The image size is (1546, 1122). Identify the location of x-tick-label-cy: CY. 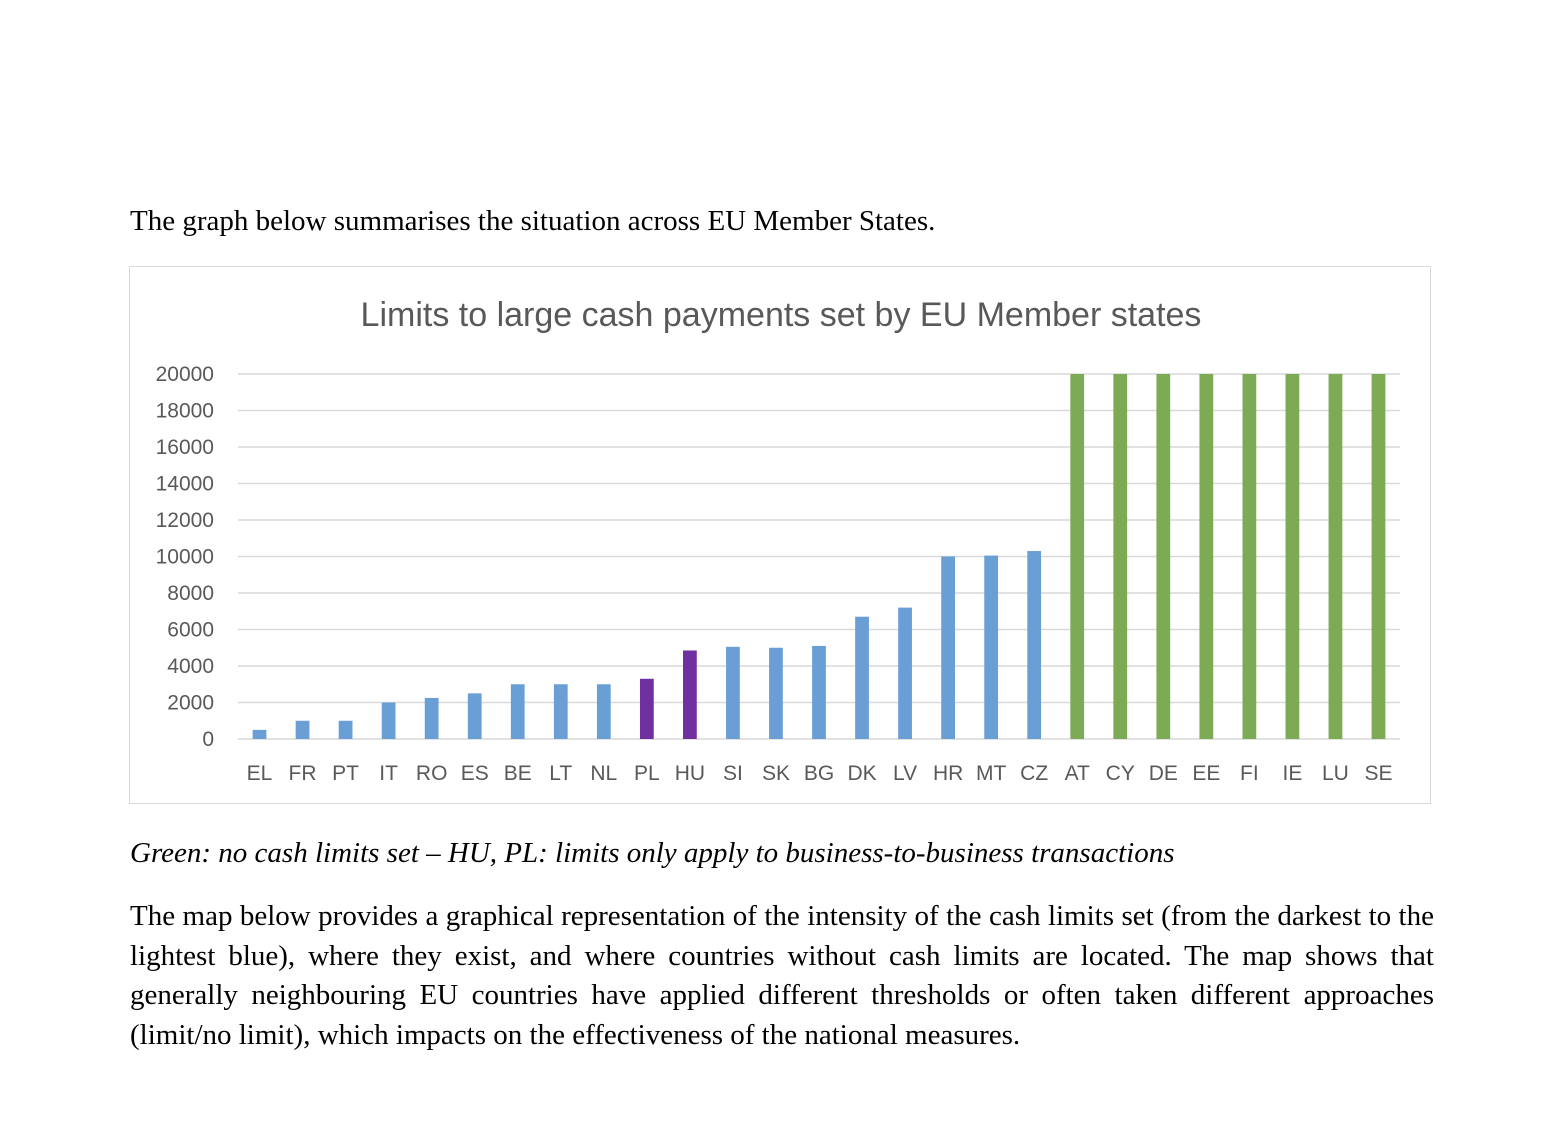
(1120, 773).